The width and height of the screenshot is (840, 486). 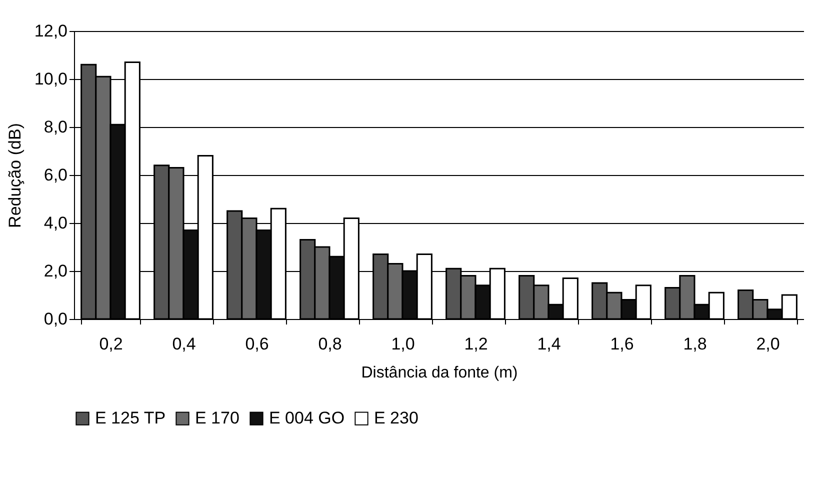 What do you see at coordinates (257, 344) in the screenshot?
I see `x-tick-label: 0,6` at bounding box center [257, 344].